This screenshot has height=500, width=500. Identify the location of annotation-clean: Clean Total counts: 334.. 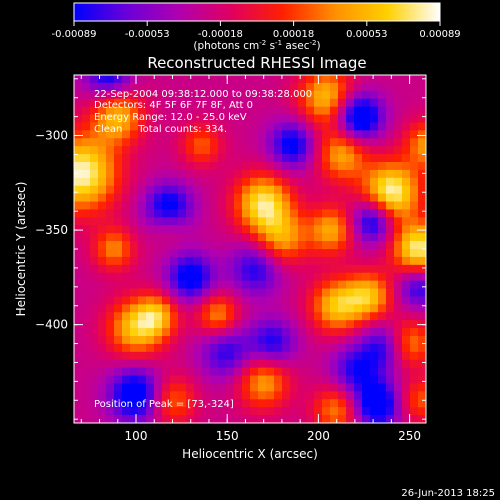
(160, 129).